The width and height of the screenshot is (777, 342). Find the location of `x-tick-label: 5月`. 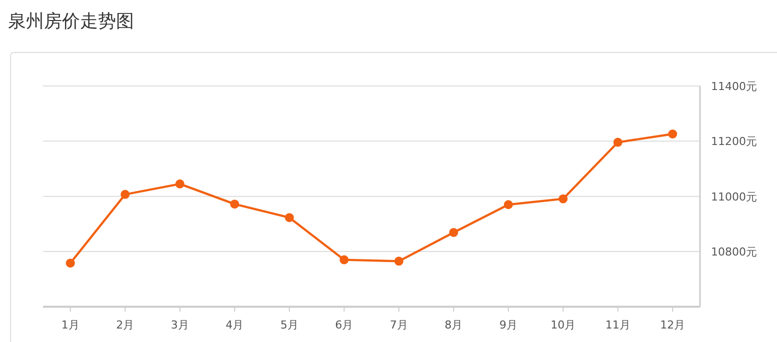

x-tick-label: 5月 is located at coordinates (289, 325).